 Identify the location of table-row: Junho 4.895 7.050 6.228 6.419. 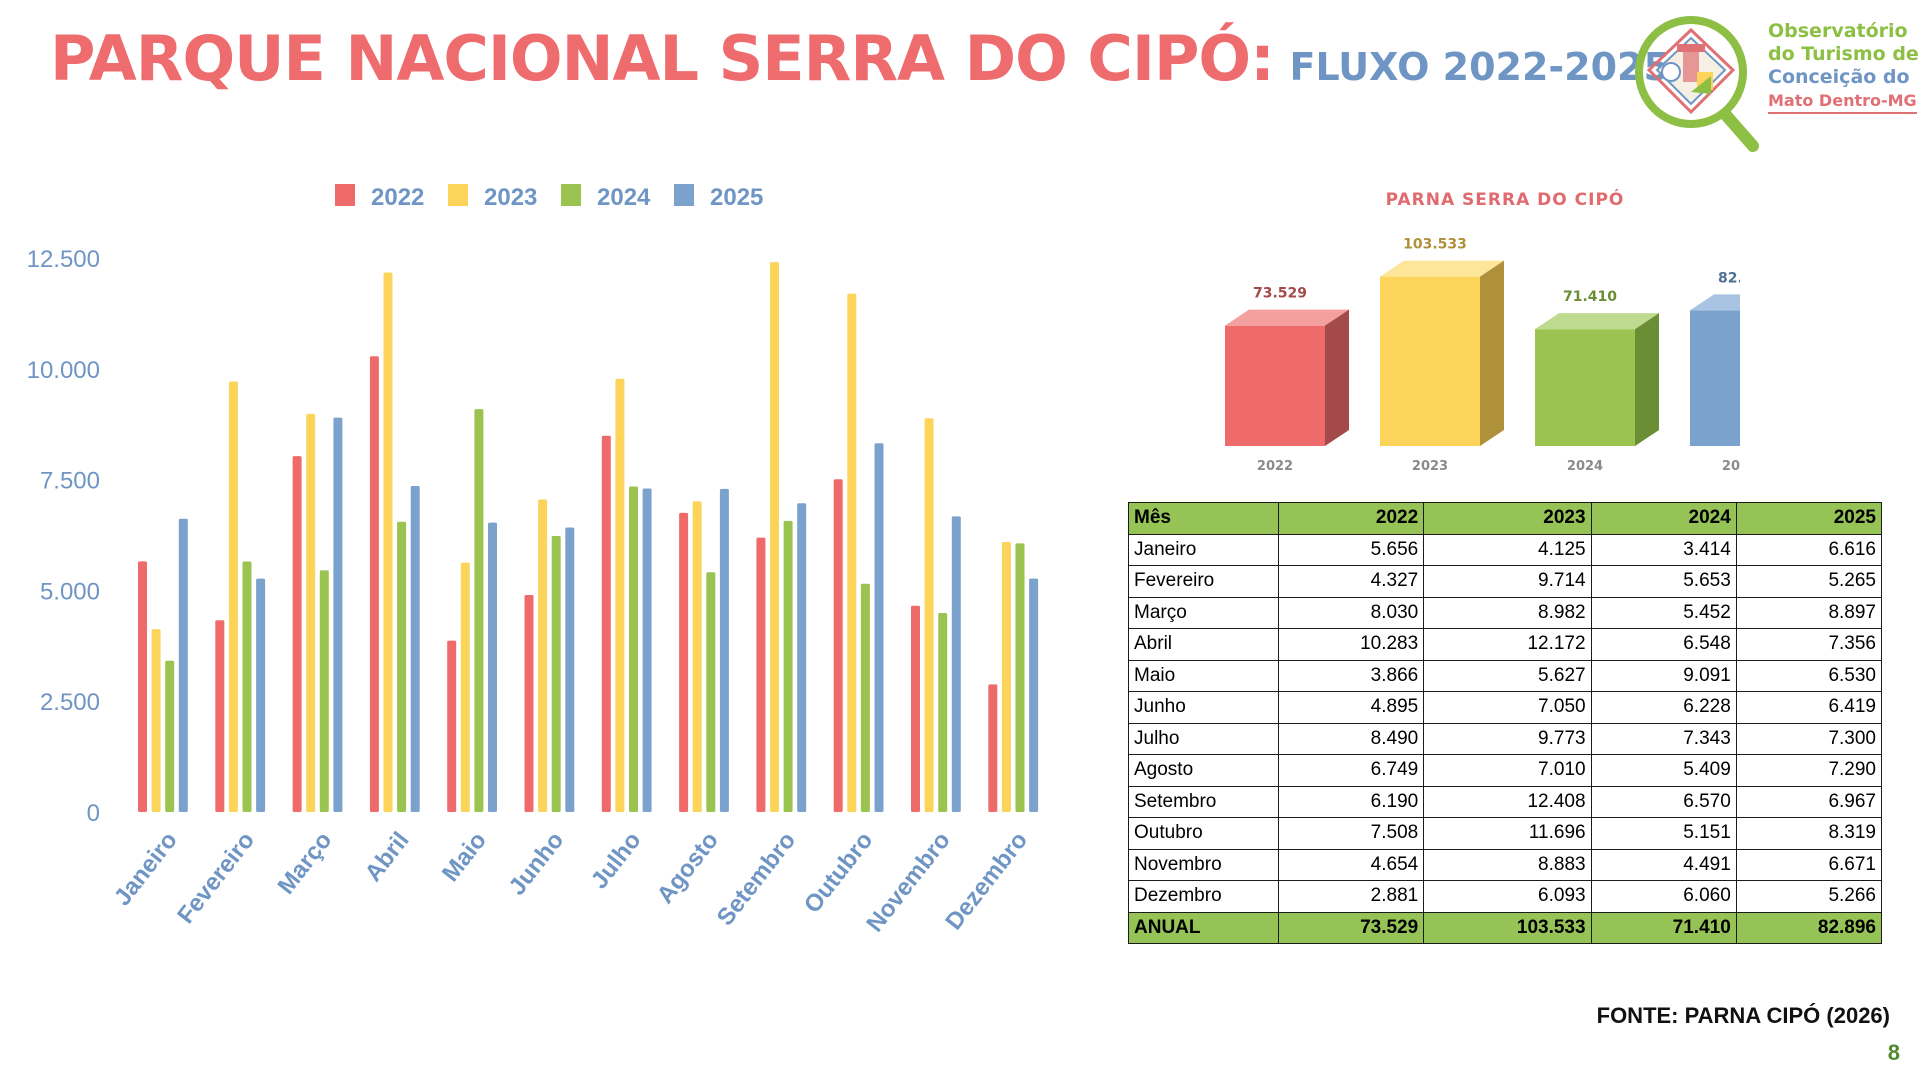
(1505, 707).